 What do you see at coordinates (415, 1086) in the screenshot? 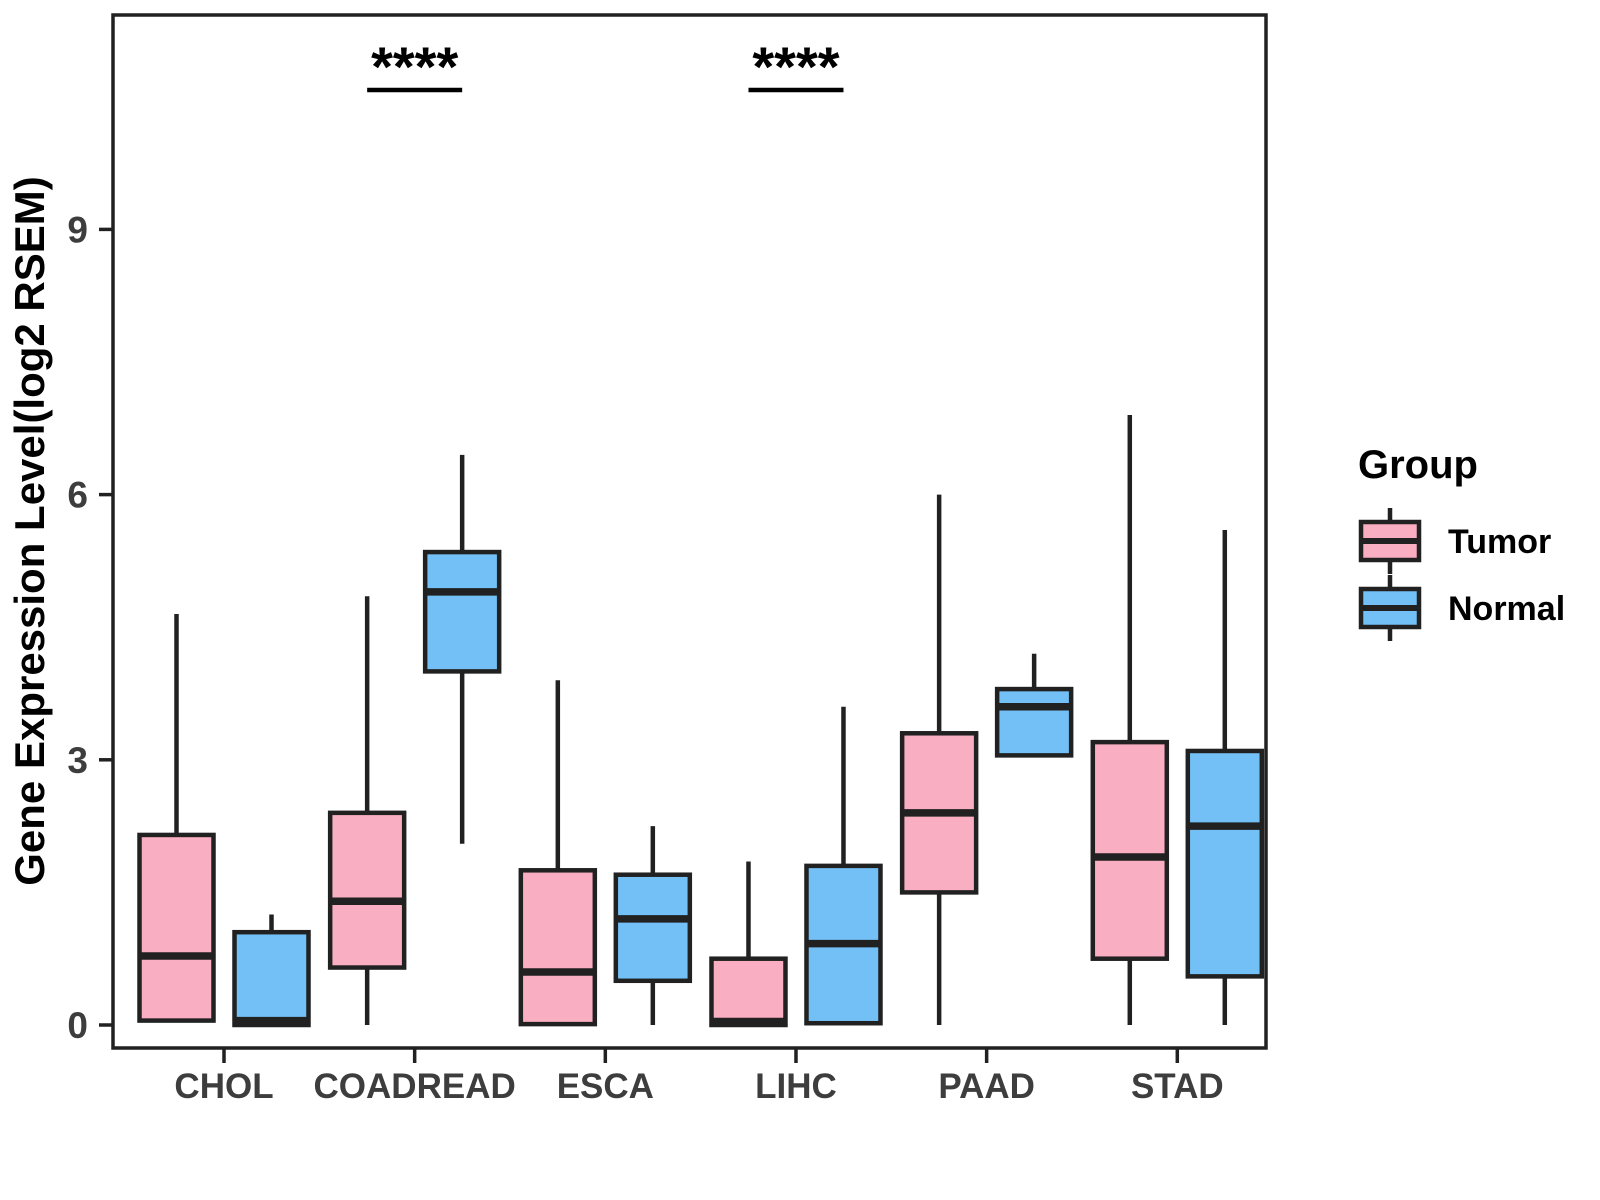
I see `x-tick-label-COADREAD: COADREAD` at bounding box center [415, 1086].